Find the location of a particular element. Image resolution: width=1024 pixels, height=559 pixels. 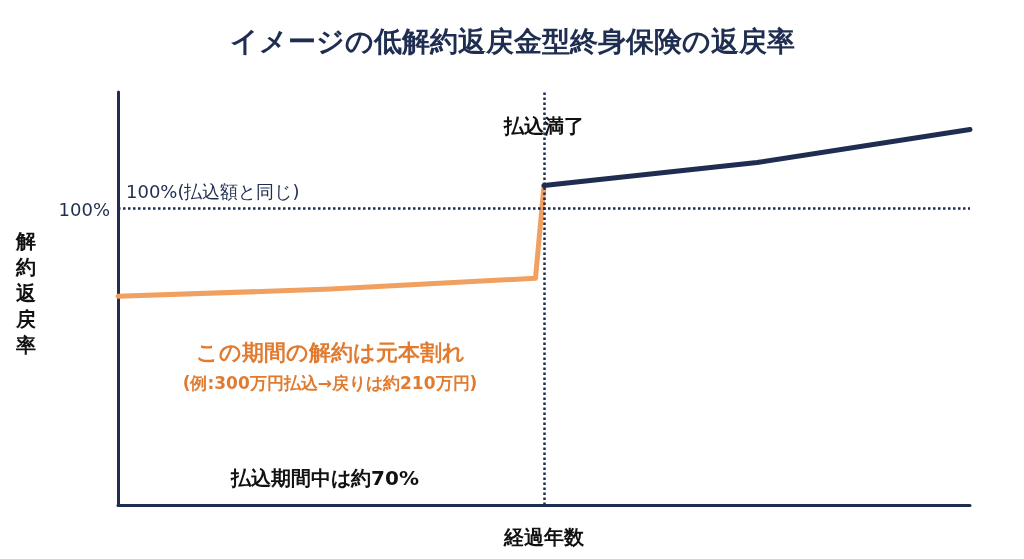

annotation: 払込満了 is located at coordinates (543, 126).